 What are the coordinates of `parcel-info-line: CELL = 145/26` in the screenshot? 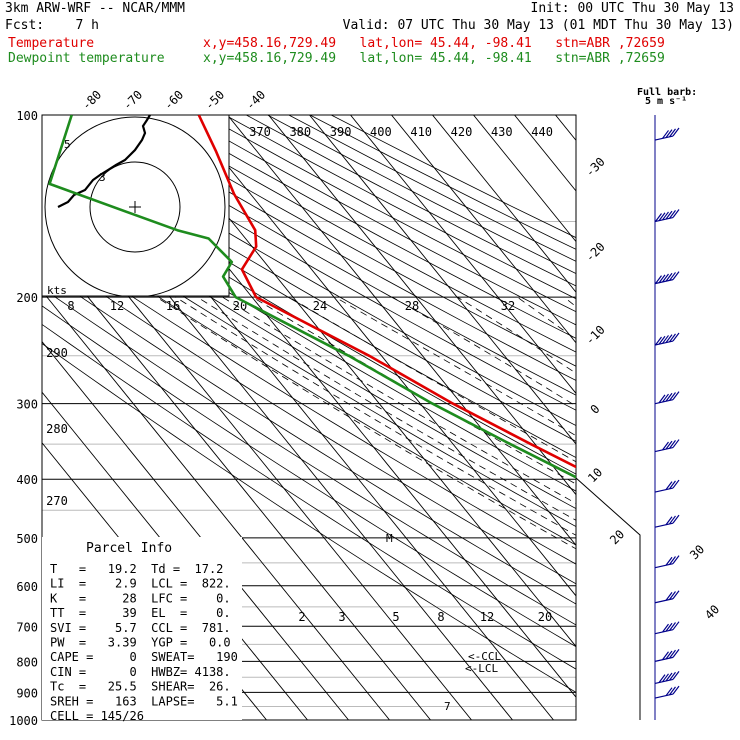 It's located at (97, 716).